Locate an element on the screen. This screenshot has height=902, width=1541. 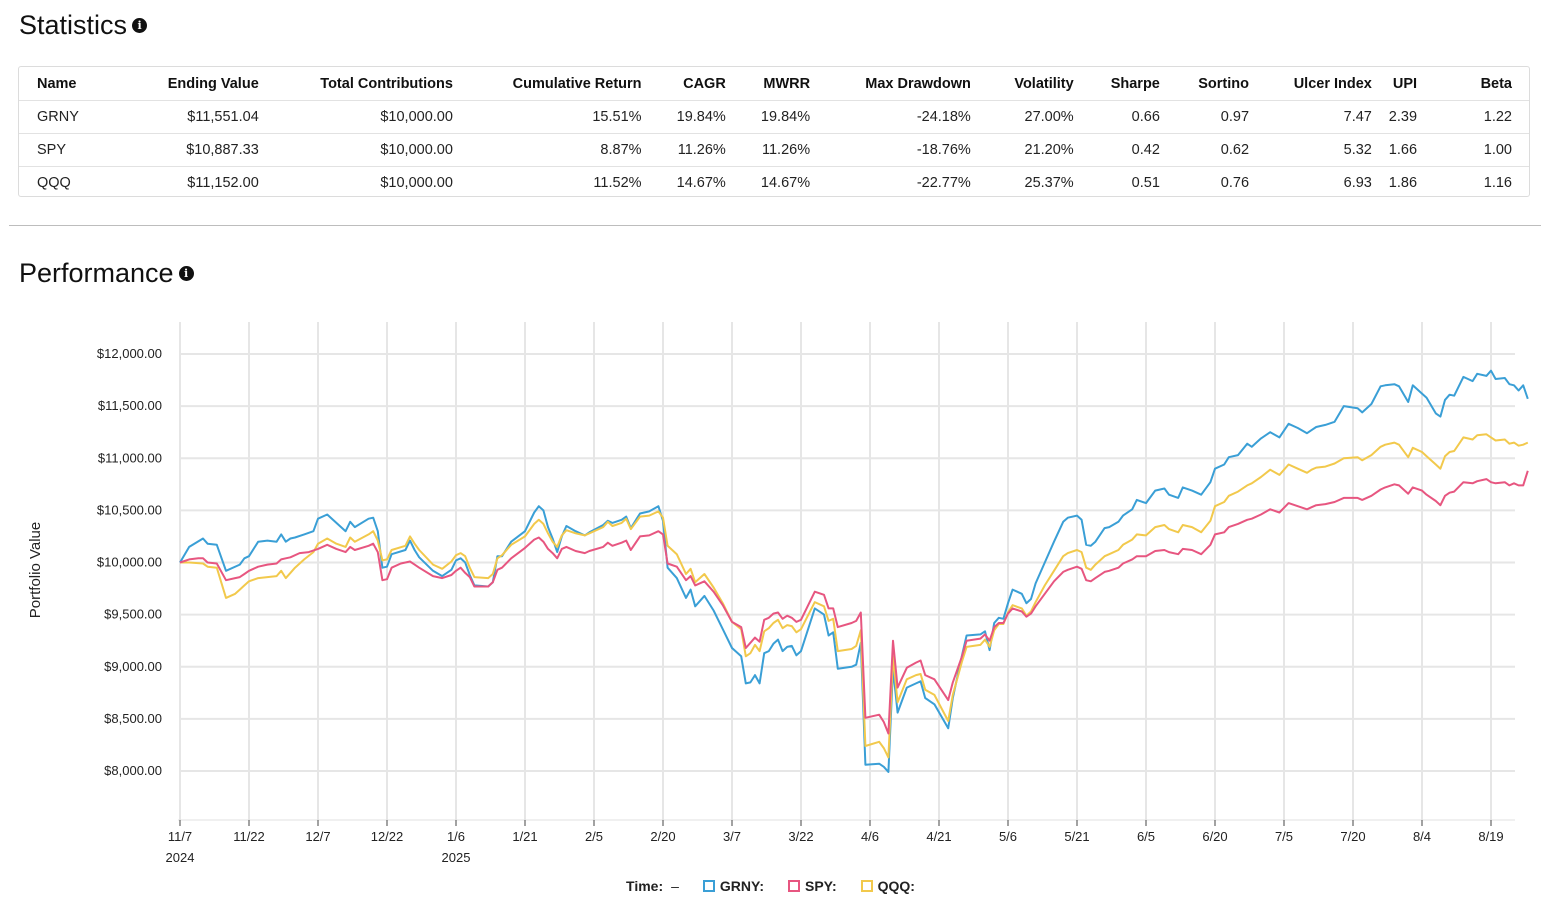
column-header: Sharpe is located at coordinates (1135, 83).